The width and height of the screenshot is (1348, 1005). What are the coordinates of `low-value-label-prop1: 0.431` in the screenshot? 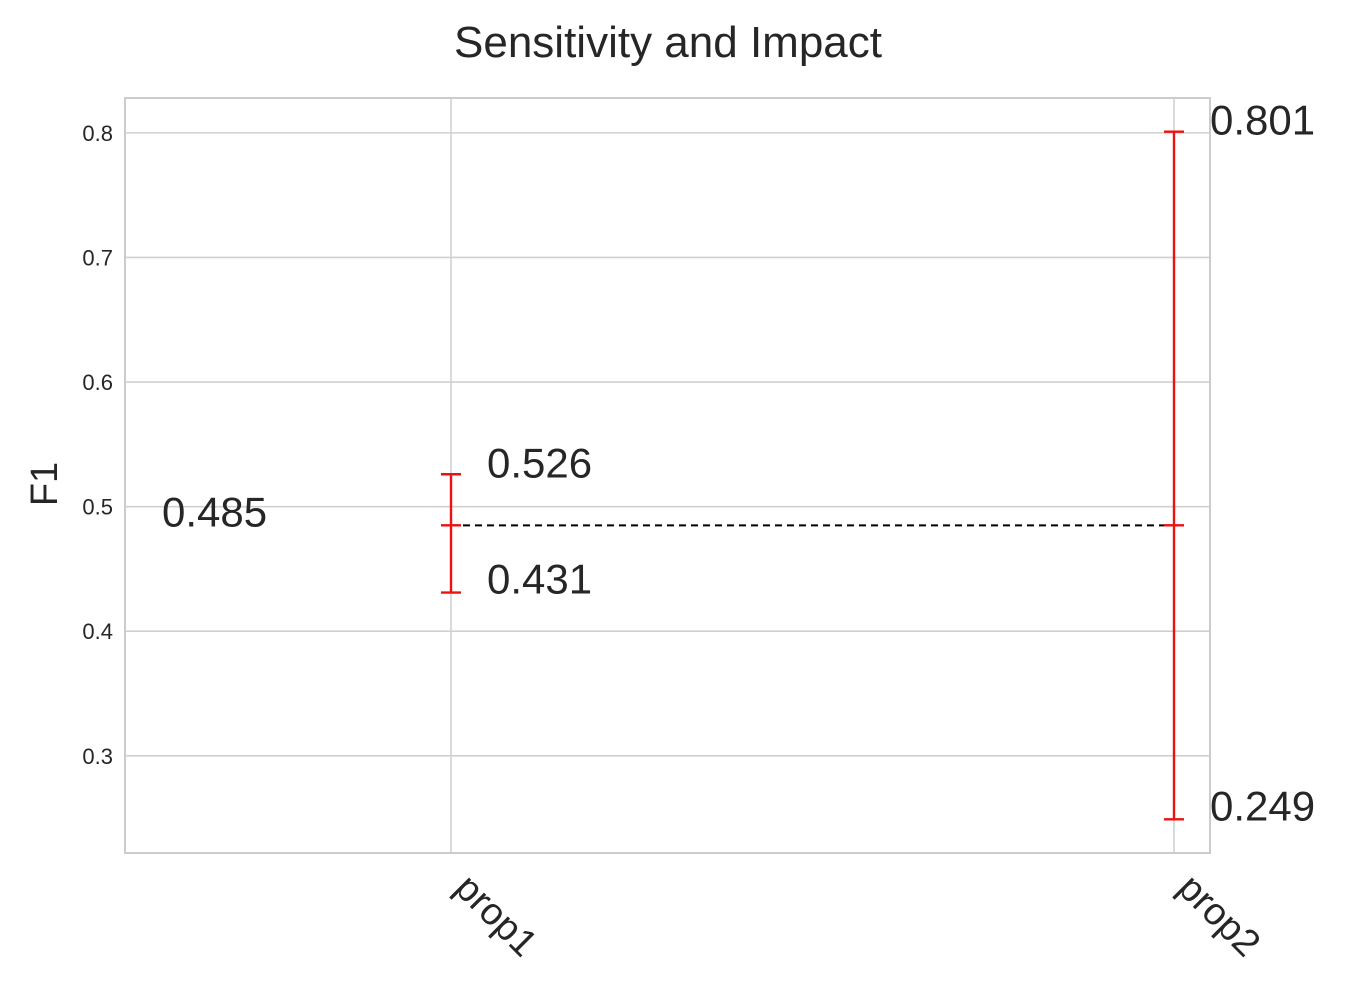 It's located at (539, 579).